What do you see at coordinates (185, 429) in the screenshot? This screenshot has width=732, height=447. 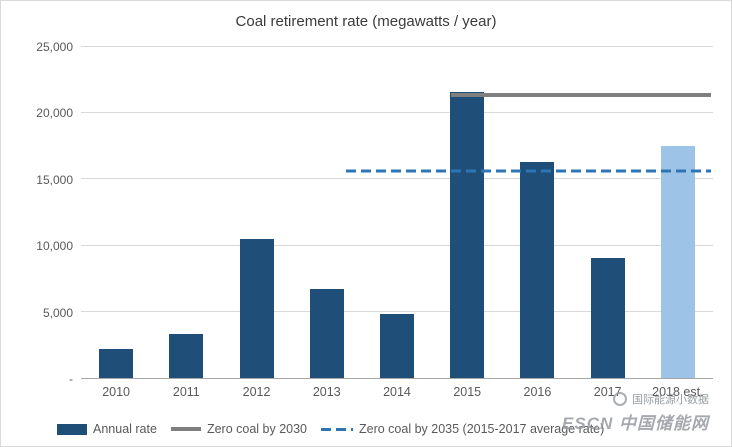 I see `zero-coal-2030-swatch-icon` at bounding box center [185, 429].